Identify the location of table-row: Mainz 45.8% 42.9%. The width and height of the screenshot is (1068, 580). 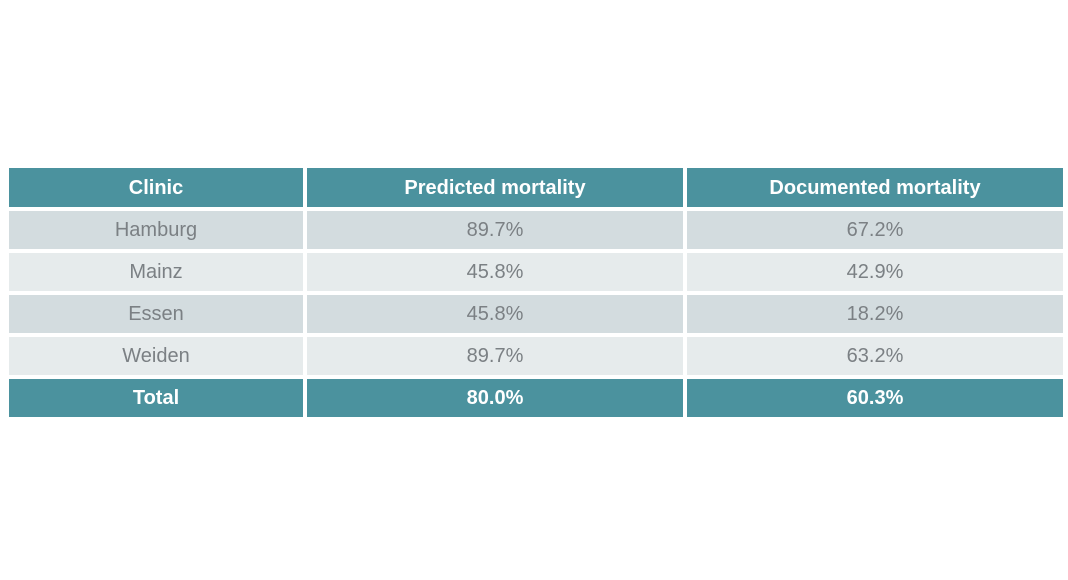
(536, 272).